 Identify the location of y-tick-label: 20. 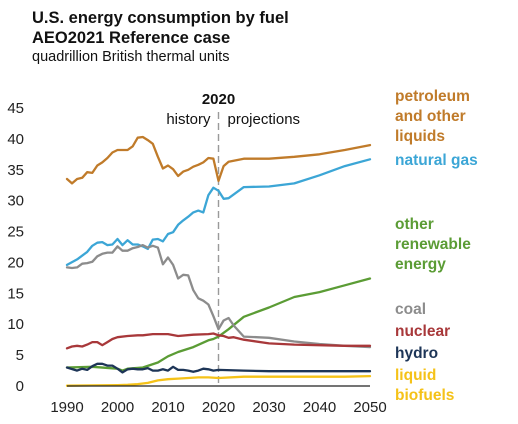
(15, 262).